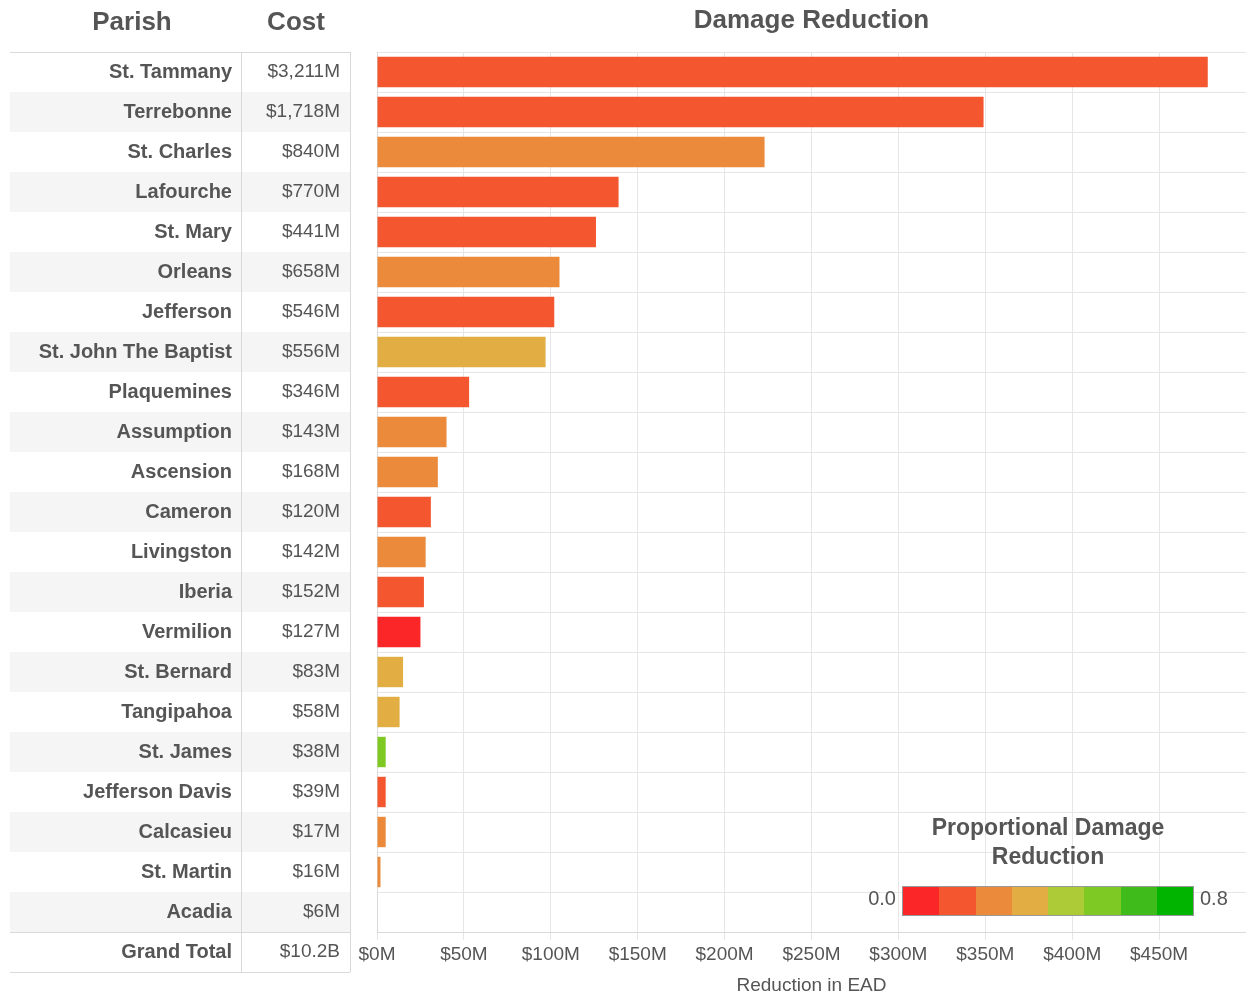 The height and width of the screenshot is (1001, 1246). What do you see at coordinates (310, 391) in the screenshot?
I see `text: $346M` at bounding box center [310, 391].